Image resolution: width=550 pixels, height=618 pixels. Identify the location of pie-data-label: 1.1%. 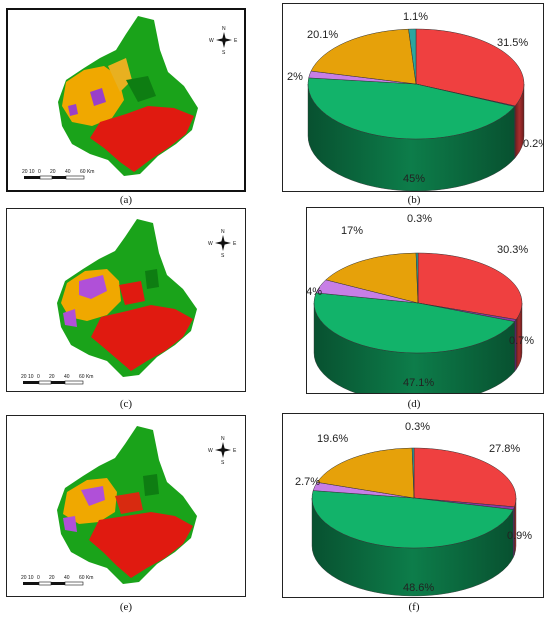
(415, 17).